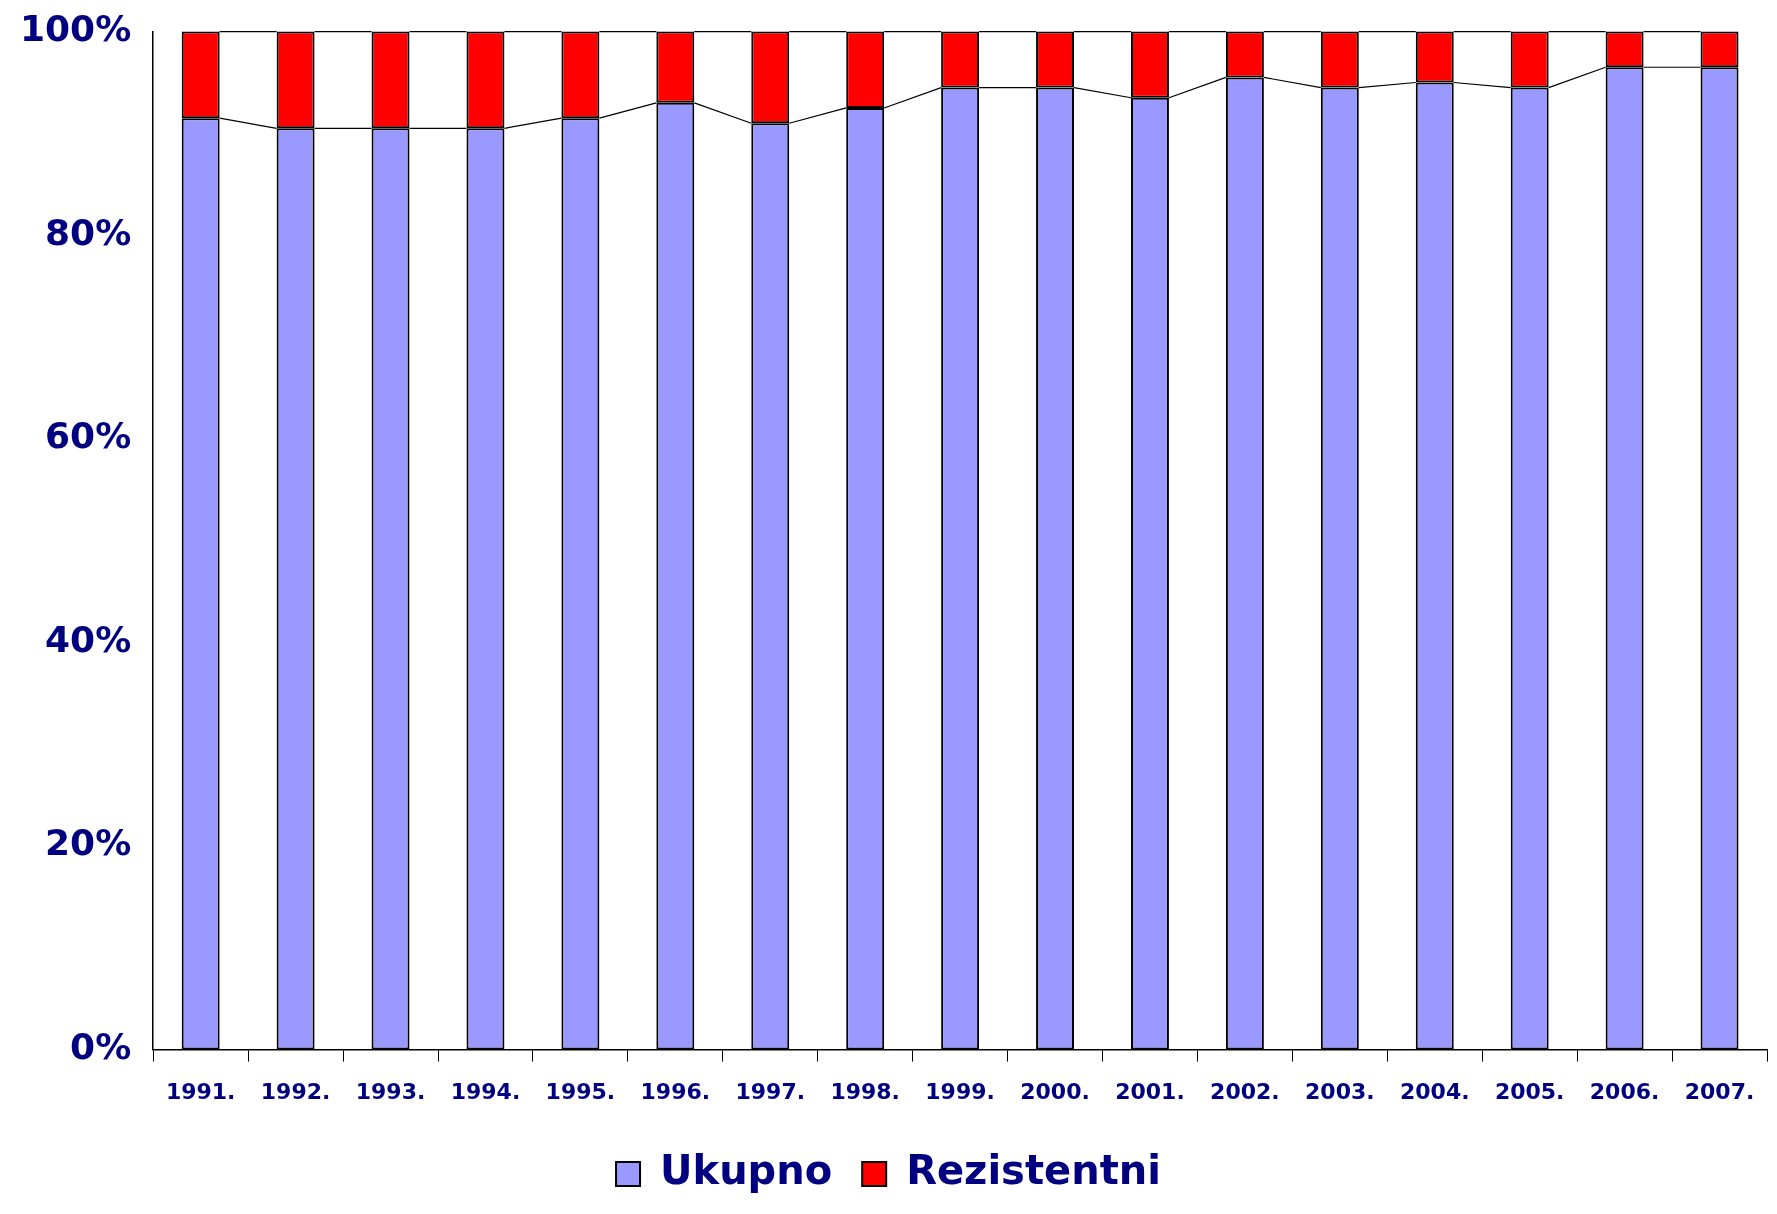 The image size is (1777, 1214). I want to click on x-tick-label: 2001., so click(1150, 1091).